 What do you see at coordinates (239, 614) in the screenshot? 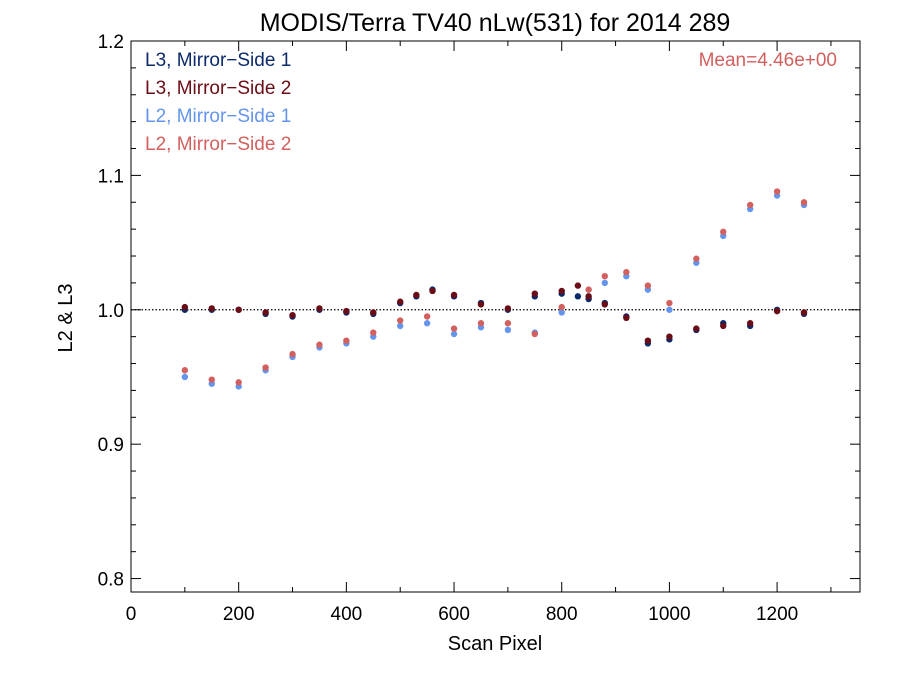
I see `x-tick-label: 200` at bounding box center [239, 614].